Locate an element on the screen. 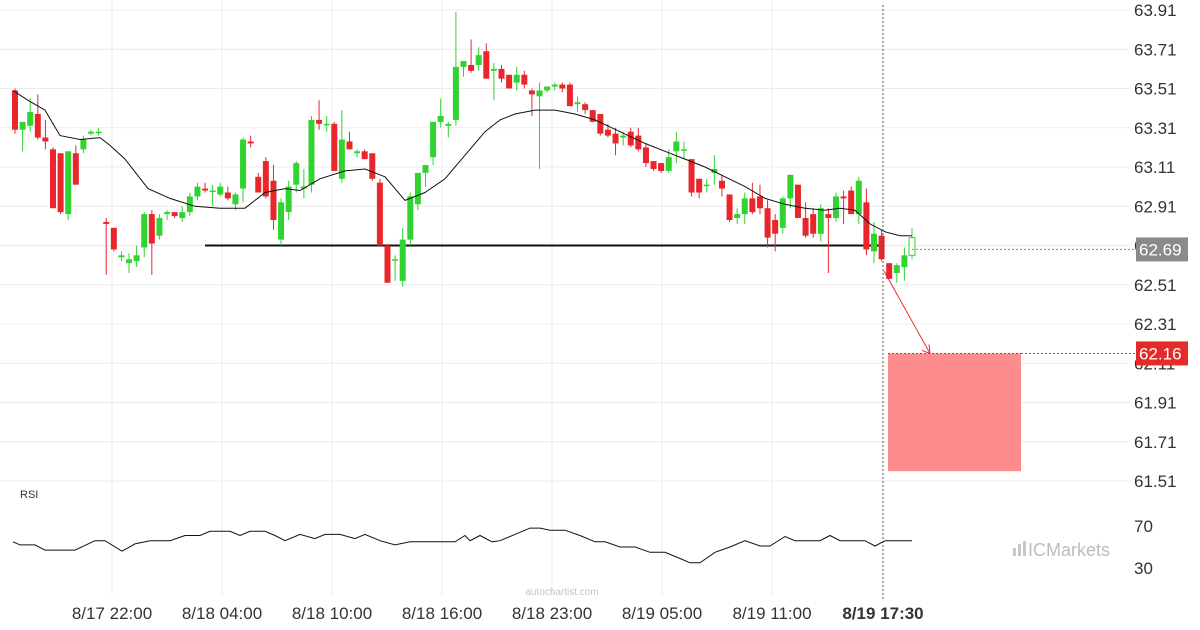  brand-ic: IC is located at coordinates (1037, 550).